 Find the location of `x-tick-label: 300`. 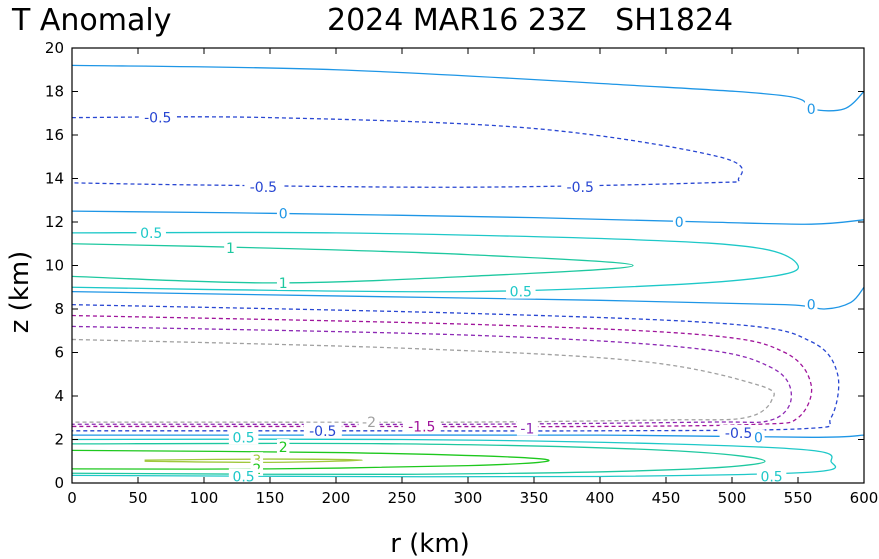

x-tick-label: 300 is located at coordinates (468, 498).